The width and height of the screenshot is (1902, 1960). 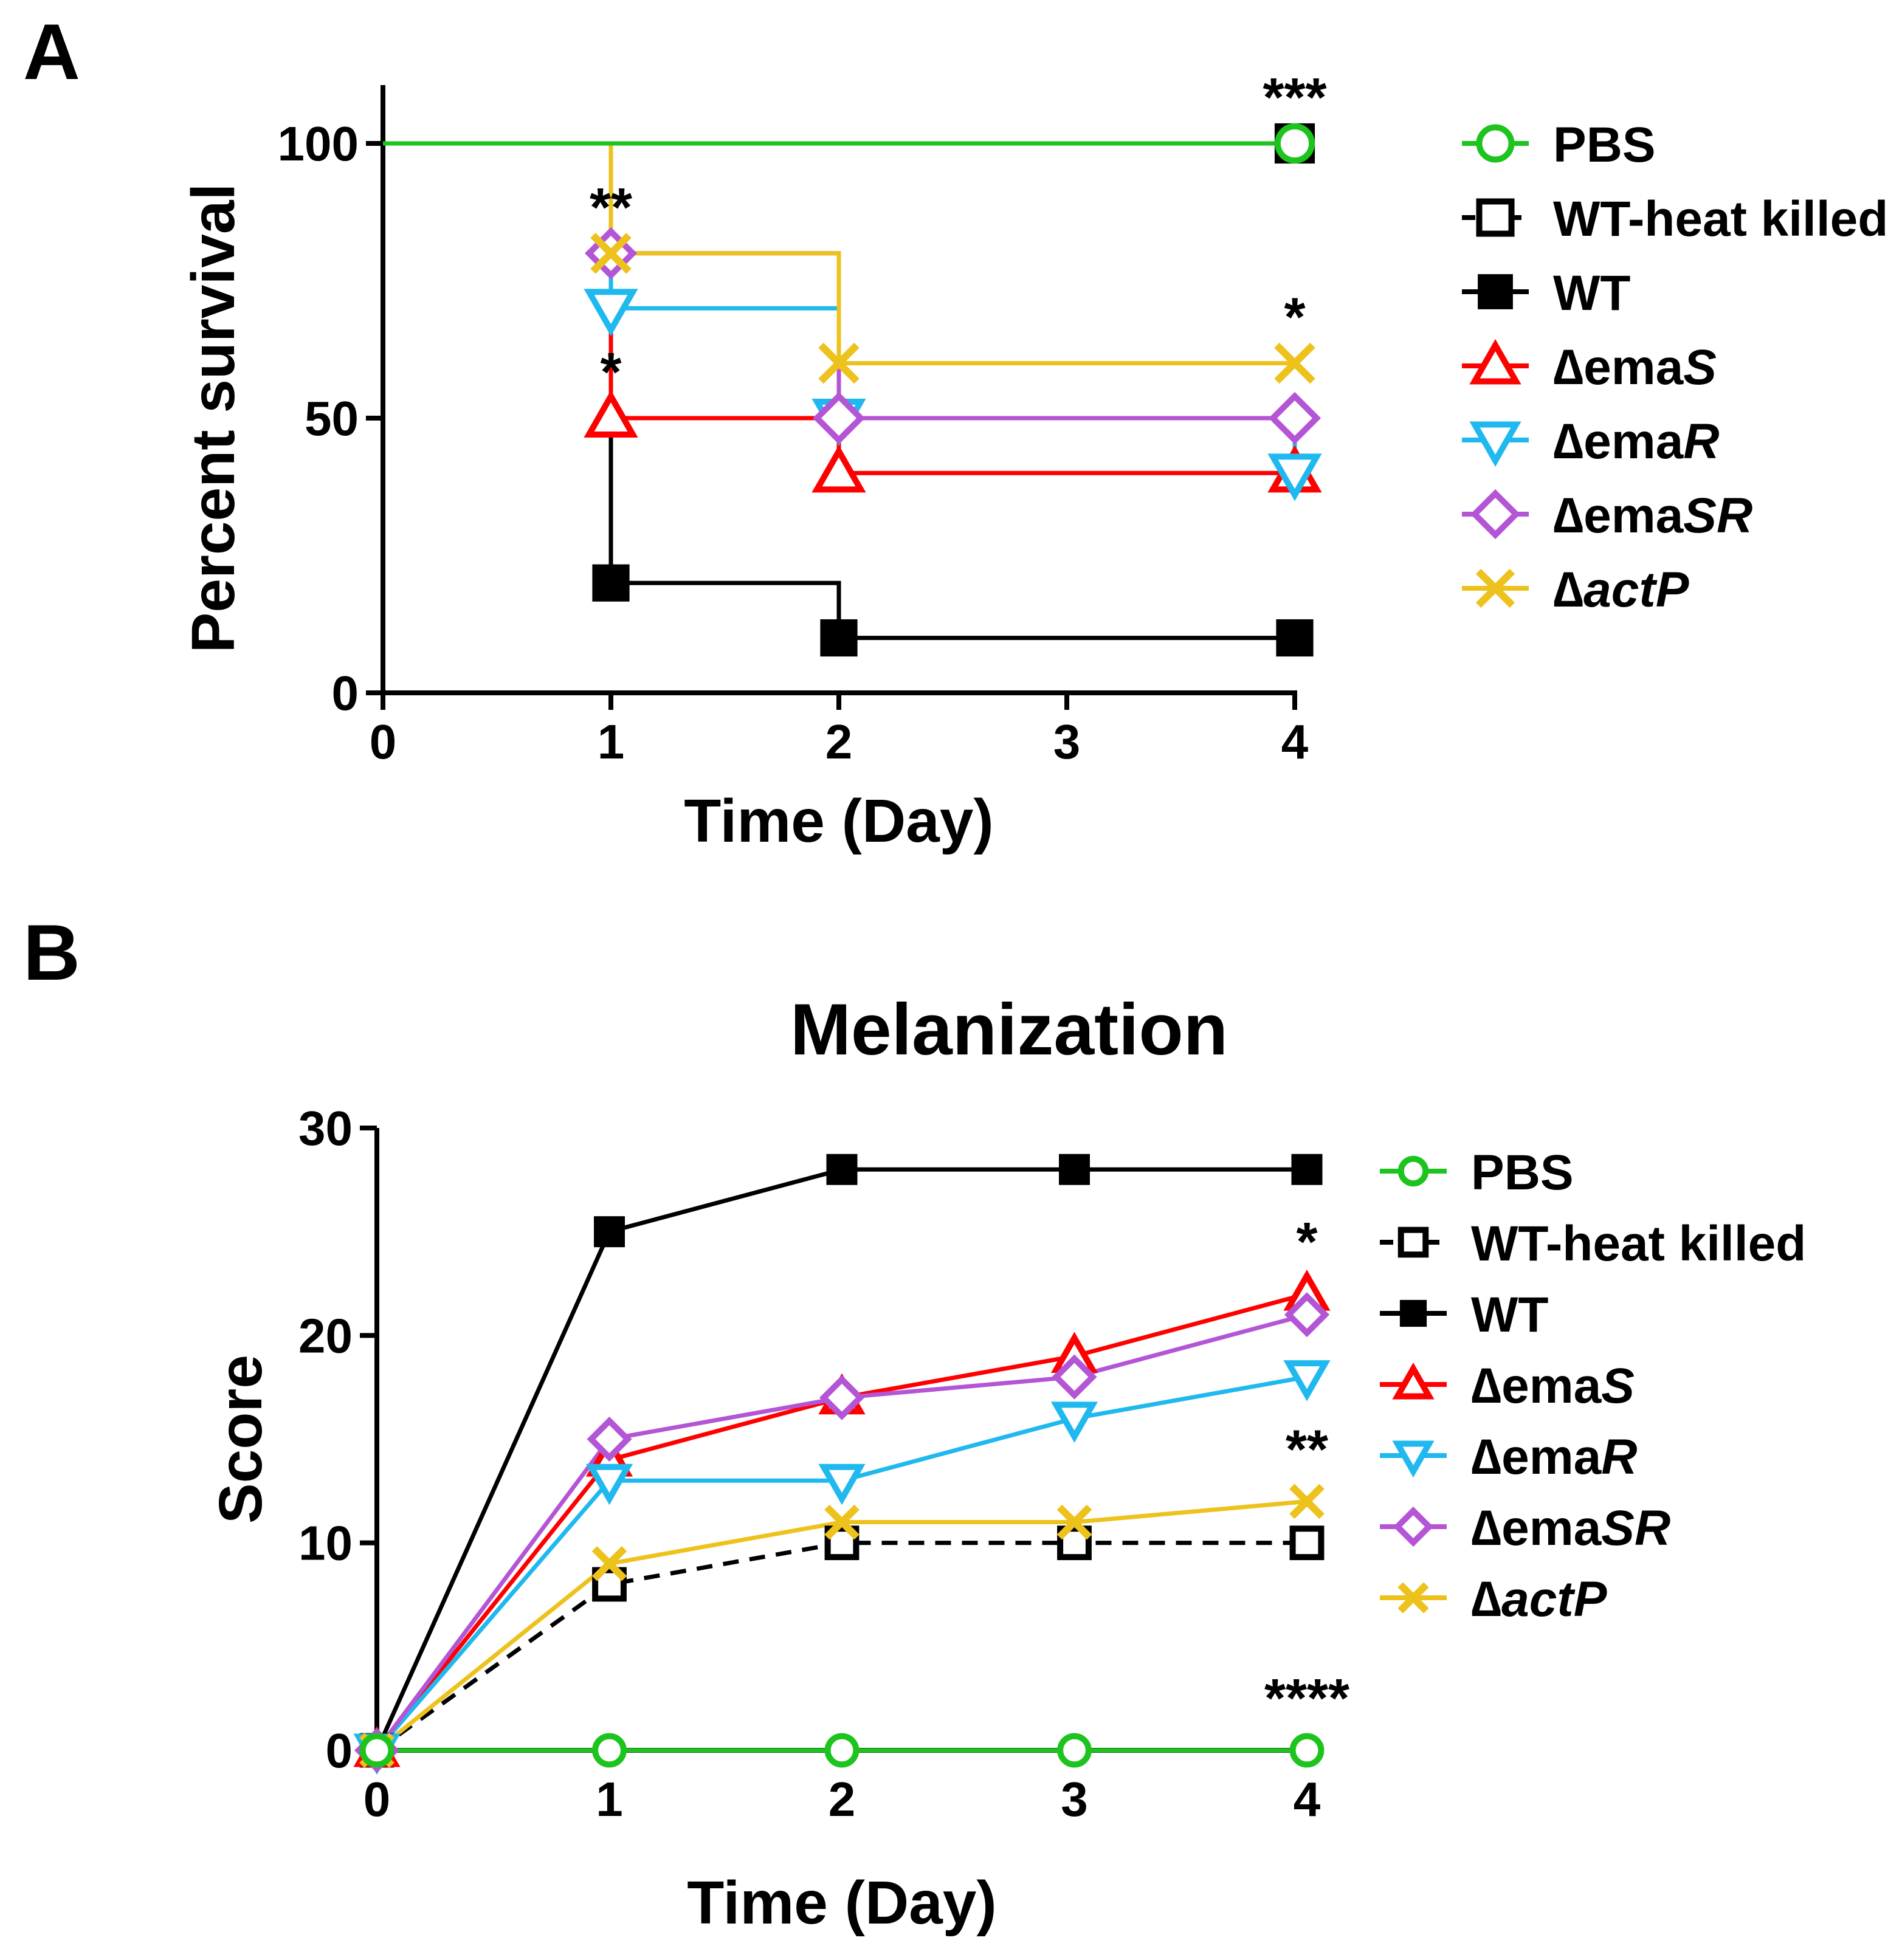 What do you see at coordinates (1635, 1528) in the screenshot?
I see `legend-label-italic: SR` at bounding box center [1635, 1528].